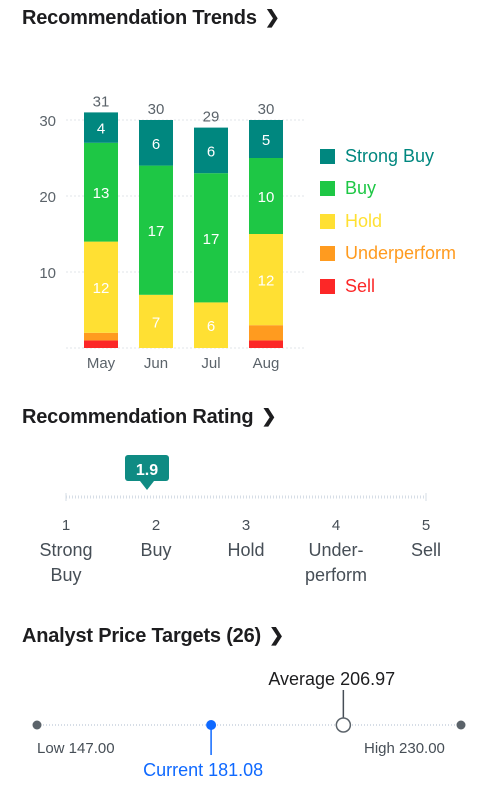  What do you see at coordinates (266, 363) in the screenshot?
I see `x-tick-label: Aug` at bounding box center [266, 363].